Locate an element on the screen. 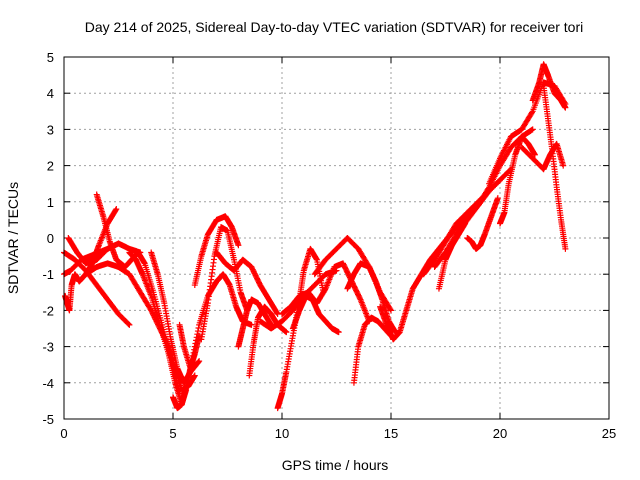  x-axis-label: GPS time / hours is located at coordinates (335, 465).